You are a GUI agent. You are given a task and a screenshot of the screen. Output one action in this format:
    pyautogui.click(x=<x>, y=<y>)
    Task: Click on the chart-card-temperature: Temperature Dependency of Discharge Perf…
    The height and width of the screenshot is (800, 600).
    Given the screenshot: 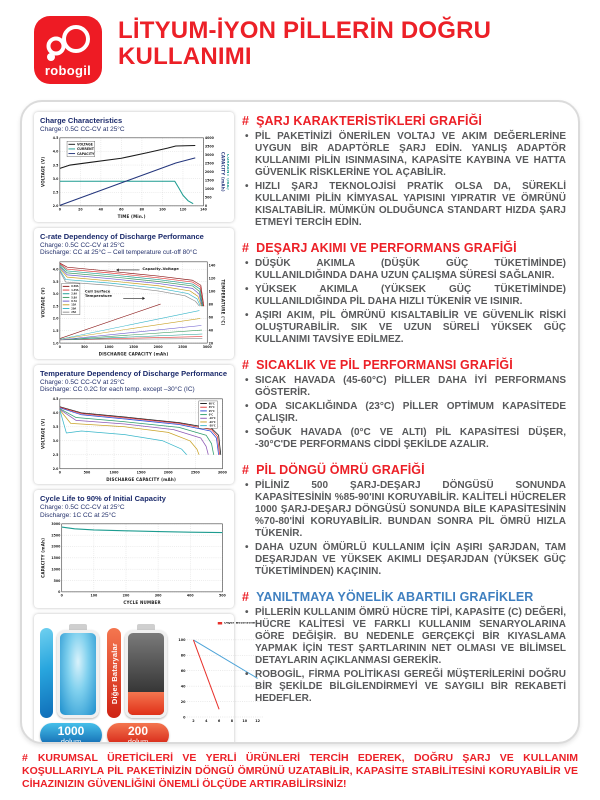 What is the action you would take?
    pyautogui.click(x=134, y=424)
    